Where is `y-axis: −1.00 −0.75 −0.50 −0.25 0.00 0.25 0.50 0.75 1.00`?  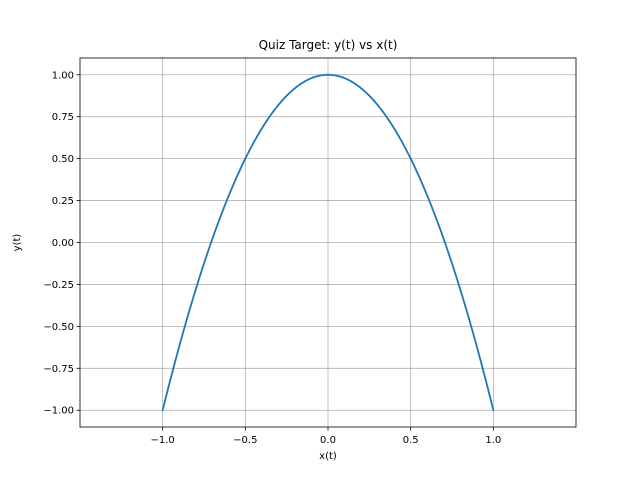 y-axis: −1.00 −0.75 −0.50 −0.25 0.00 0.25 0.50 0.75 1.00 is located at coordinates (61, 243).